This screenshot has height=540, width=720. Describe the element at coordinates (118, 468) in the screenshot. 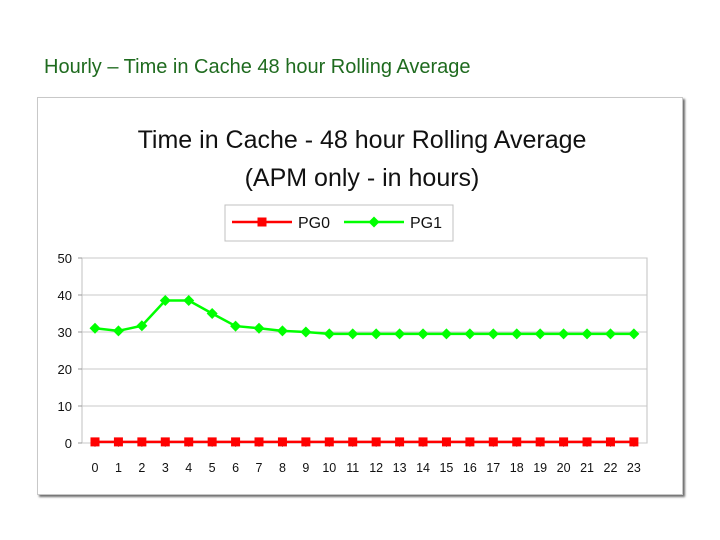

I see `x-tick-label: 1` at that location.